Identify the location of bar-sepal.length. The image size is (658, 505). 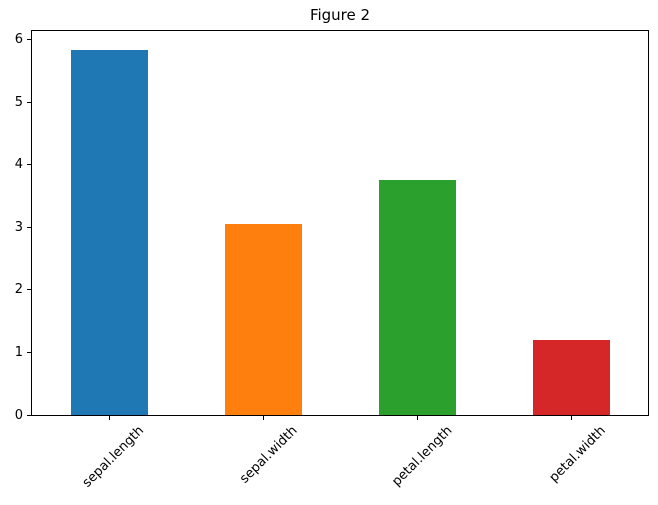
(109, 232).